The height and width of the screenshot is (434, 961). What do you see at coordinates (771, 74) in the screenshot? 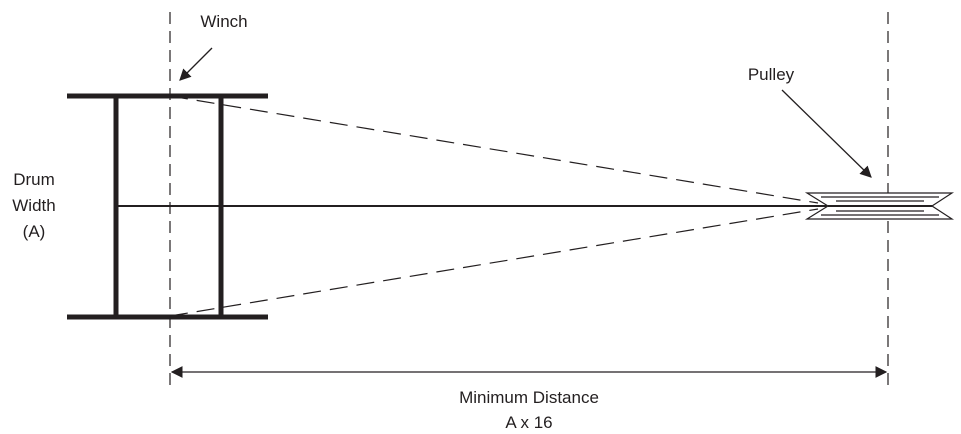
I see `pulley-label: Pulley` at bounding box center [771, 74].